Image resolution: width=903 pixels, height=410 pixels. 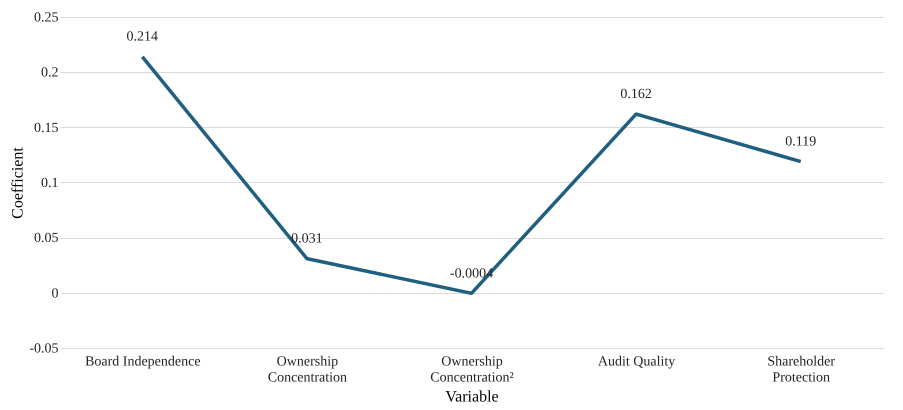 What do you see at coordinates (49, 183) in the screenshot?
I see `y-tick-label: 0.1` at bounding box center [49, 183].